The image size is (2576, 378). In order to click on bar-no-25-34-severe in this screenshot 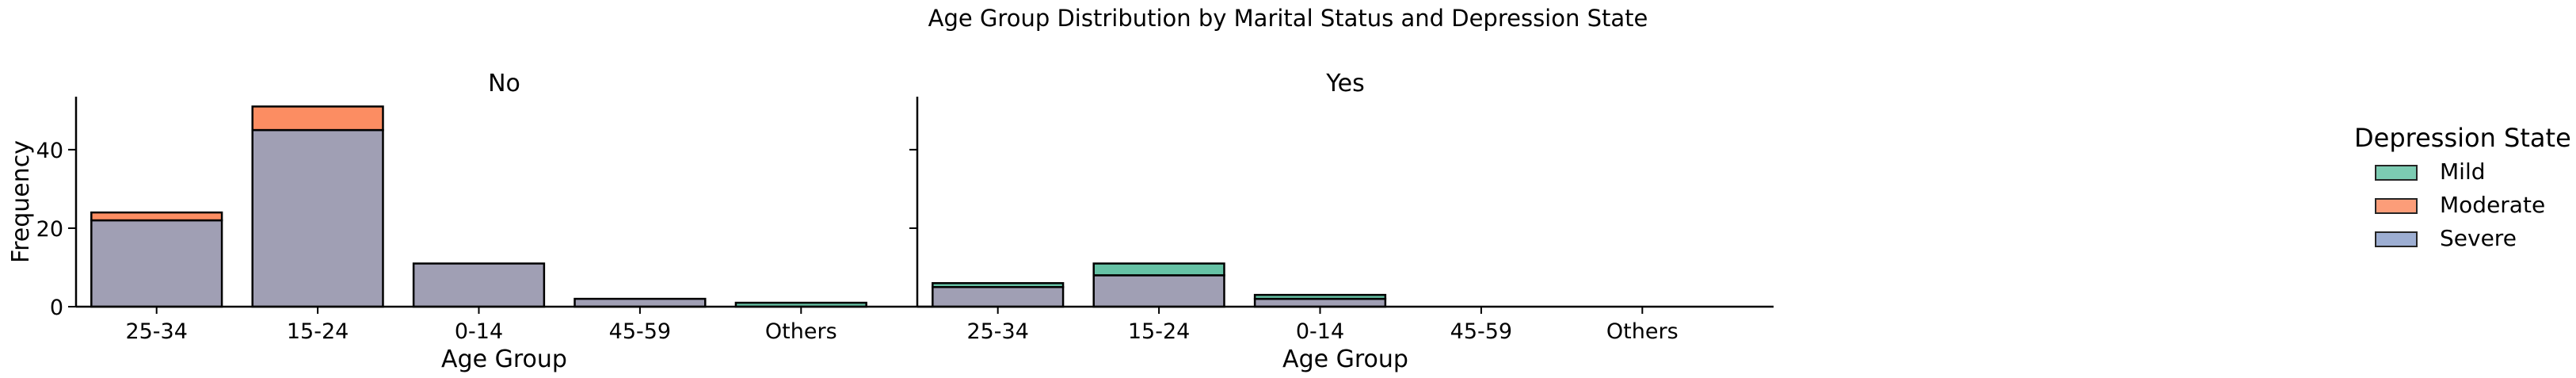, I will do `click(156, 263)`.